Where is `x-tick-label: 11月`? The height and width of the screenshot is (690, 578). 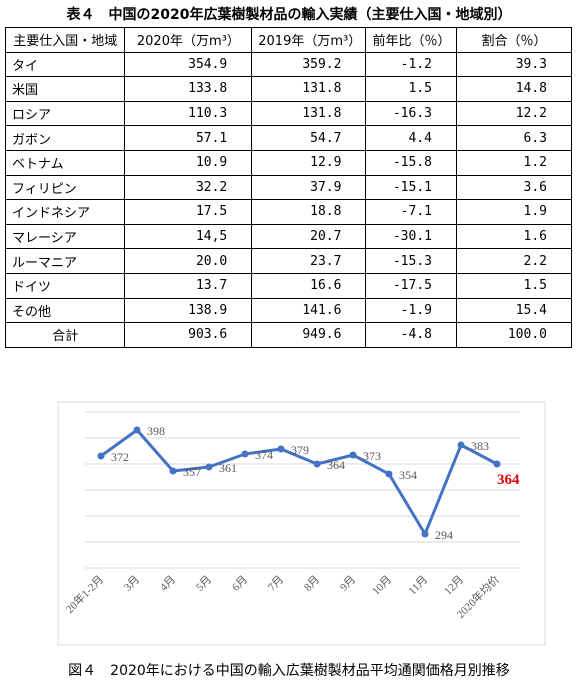
x-tick-label: 11月 is located at coordinates (418, 586).